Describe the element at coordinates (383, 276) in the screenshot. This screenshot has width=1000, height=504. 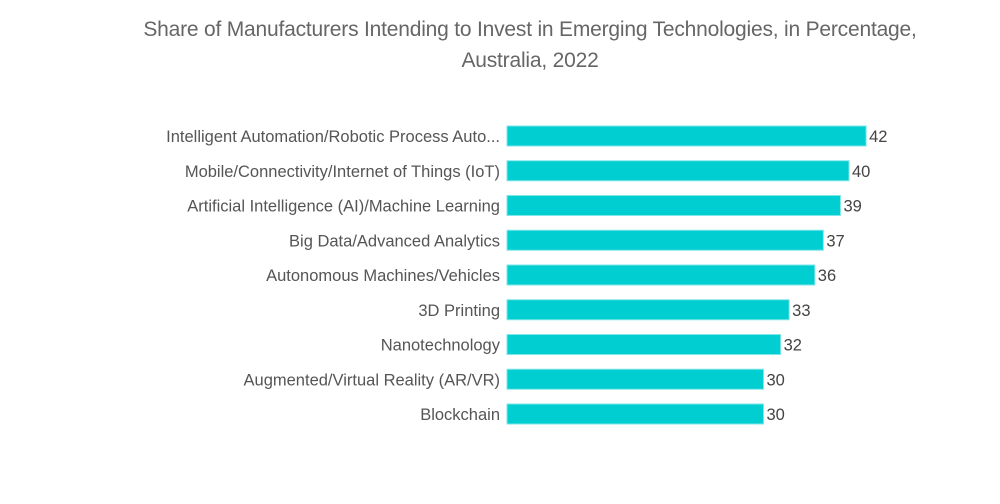
I see `category-label: Autonomous Machines/Vehicles` at that location.